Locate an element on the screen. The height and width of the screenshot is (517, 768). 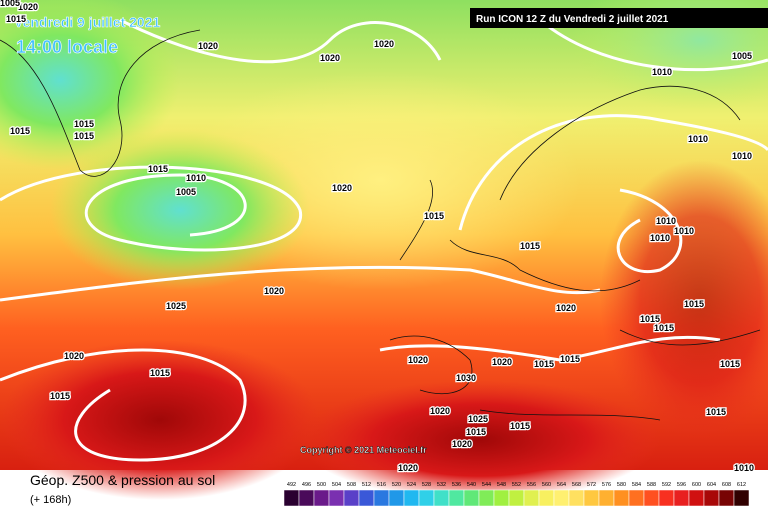
run-banner is located at coordinates (619, 18).